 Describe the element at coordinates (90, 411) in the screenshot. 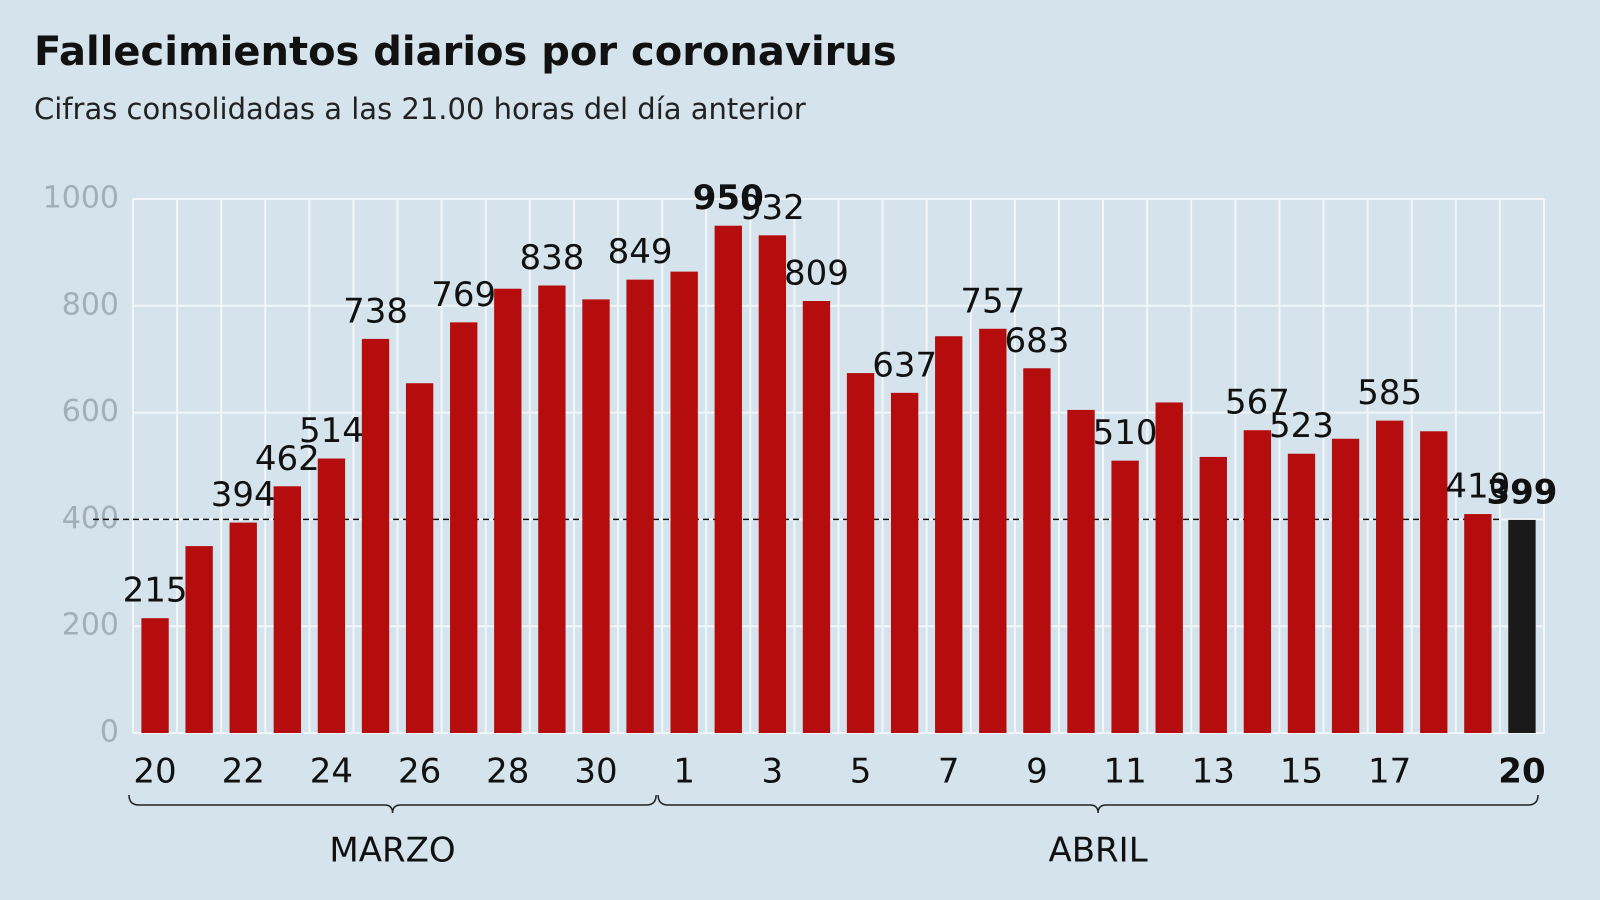

I see `y-tick-label: 600` at that location.